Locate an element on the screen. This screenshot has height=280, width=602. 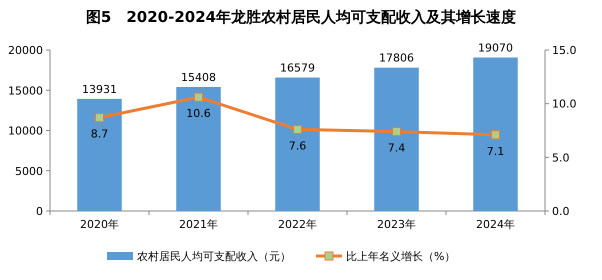
y2-tick-label: 10.0 is located at coordinates (564, 104).